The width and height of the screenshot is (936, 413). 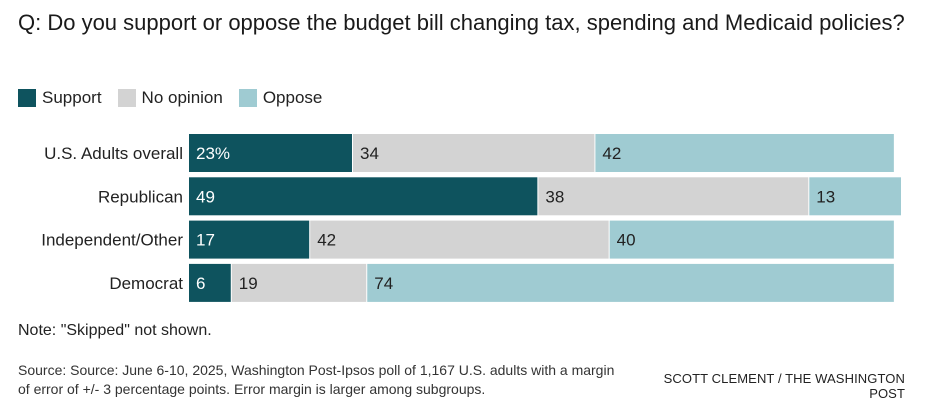 What do you see at coordinates (744, 153) in the screenshot?
I see `bar-oppose-u-s-adults-overall` at bounding box center [744, 153].